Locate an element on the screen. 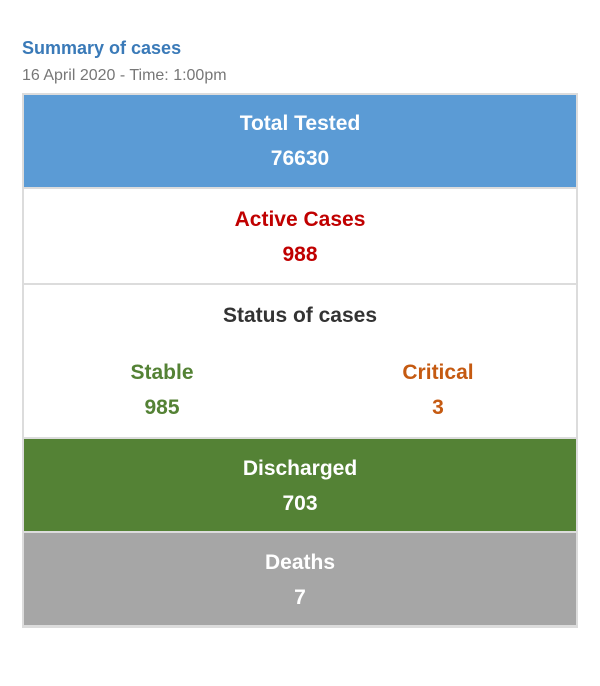 This screenshot has height=686, width=600. discharged-label: Discharged is located at coordinates (300, 468).